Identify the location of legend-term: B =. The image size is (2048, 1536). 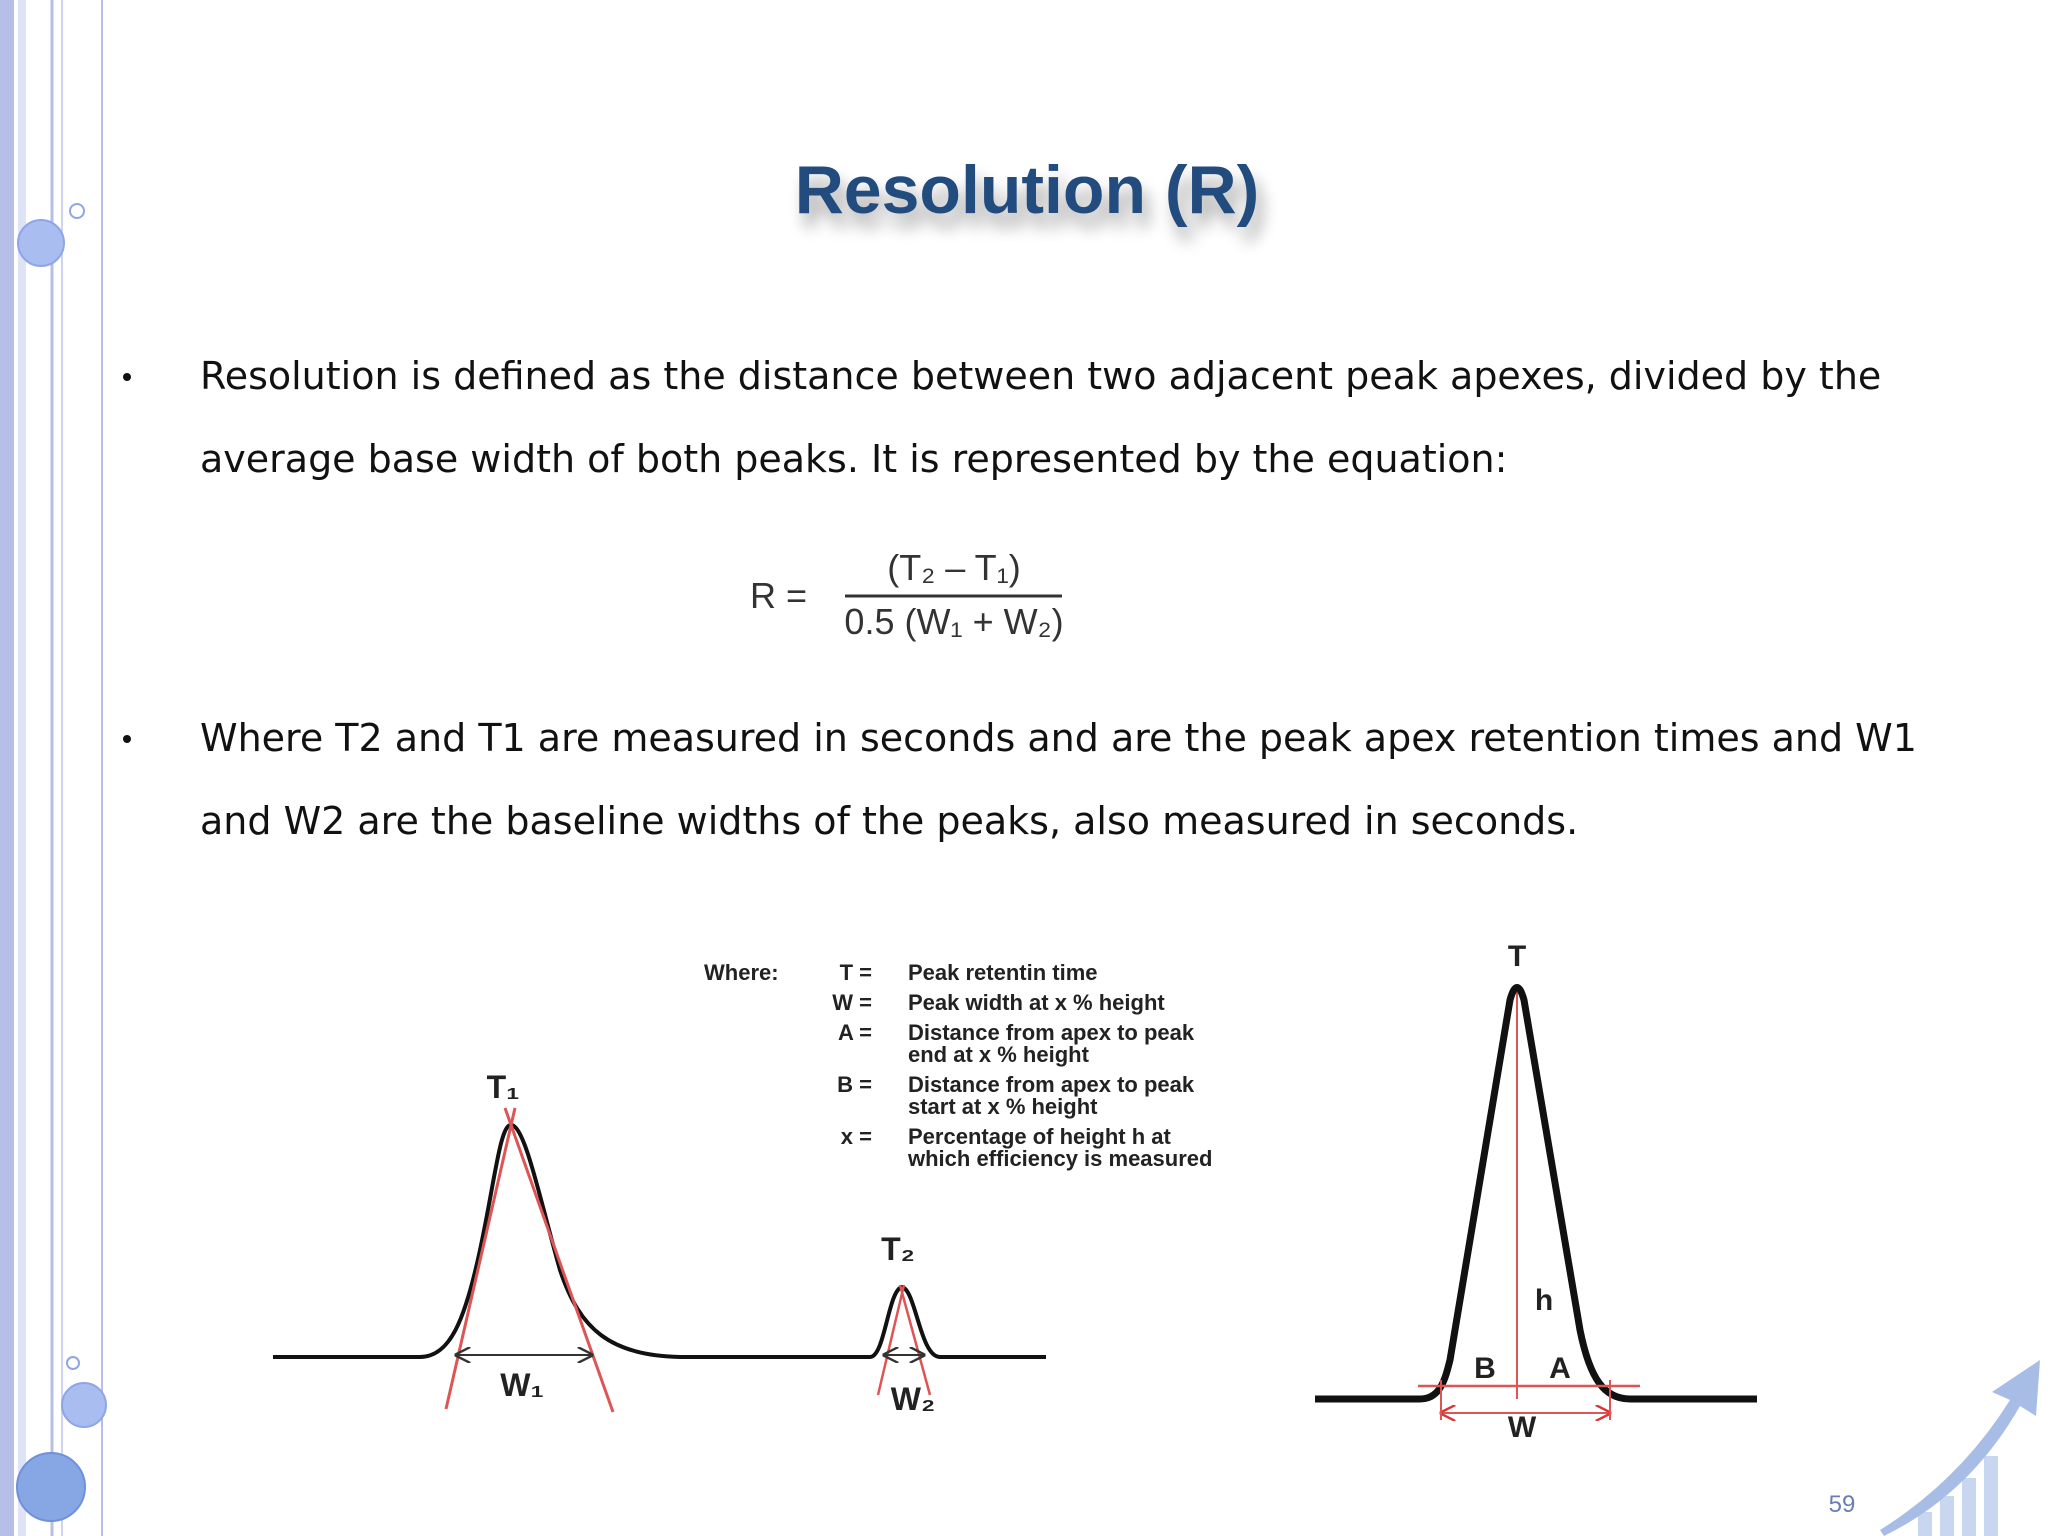
(854, 1084).